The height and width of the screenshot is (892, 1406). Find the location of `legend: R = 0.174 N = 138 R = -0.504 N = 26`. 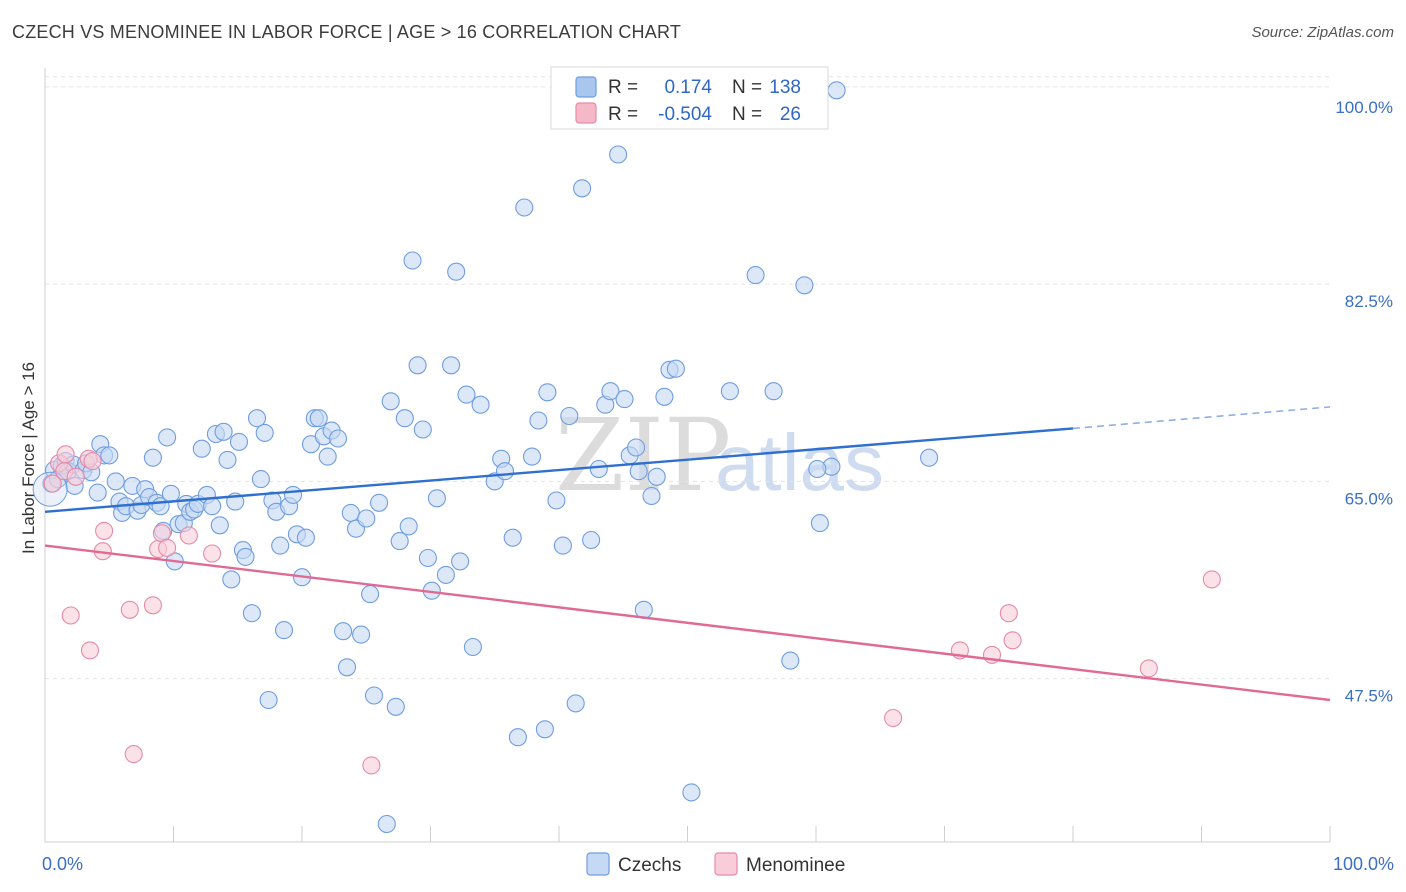

legend: R = 0.174 N = 138 R = -0.504 N = 26 is located at coordinates (689, 98).